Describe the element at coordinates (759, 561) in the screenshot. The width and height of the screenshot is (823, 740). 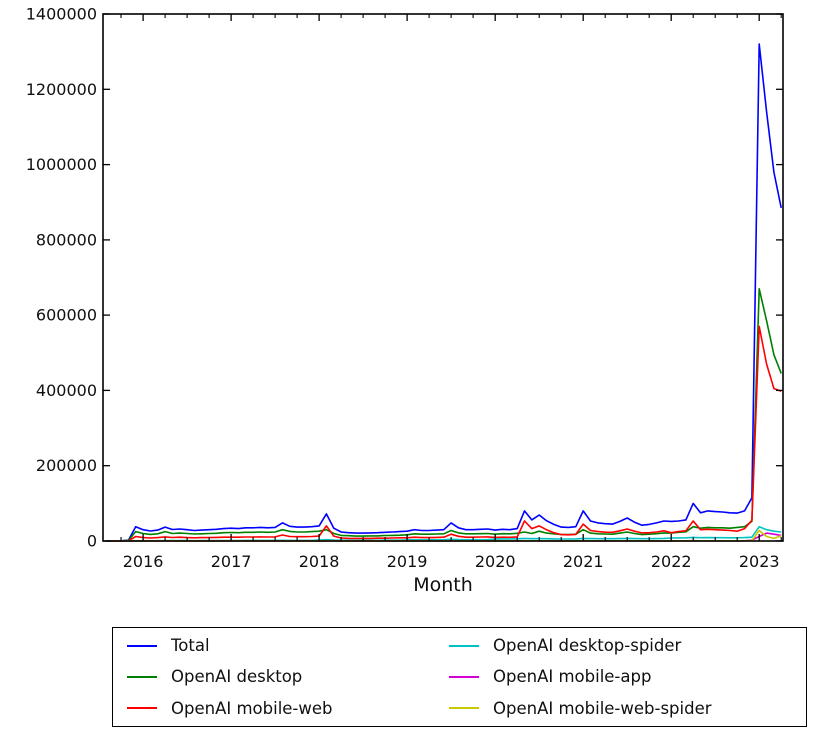
I see `x-tick-label: 2023` at that location.